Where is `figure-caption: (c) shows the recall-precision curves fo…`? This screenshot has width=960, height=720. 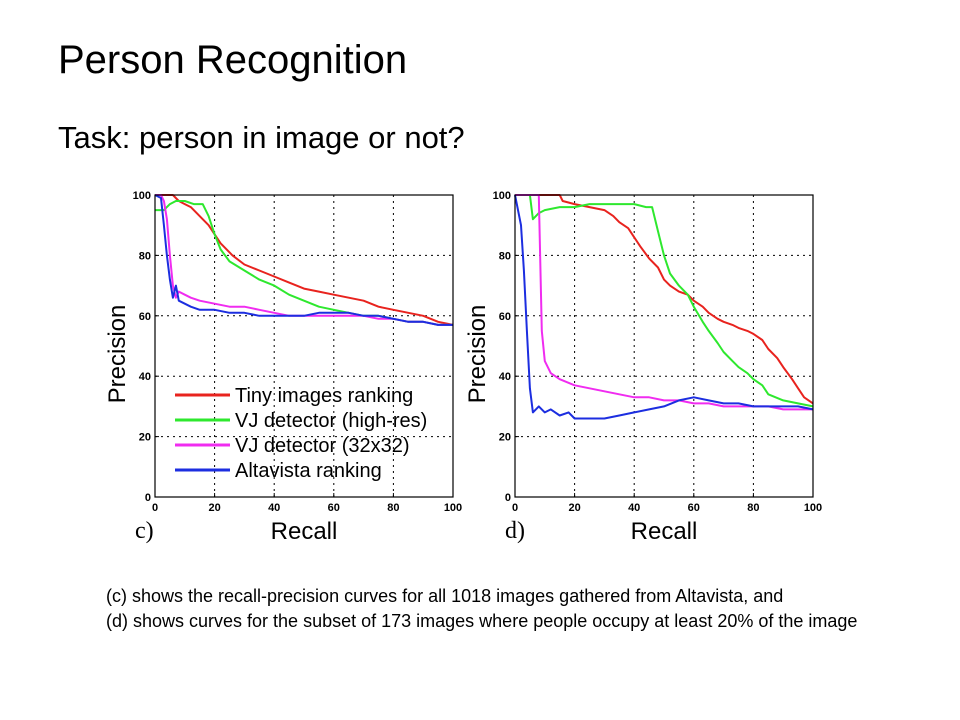 figure-caption: (c) shows the recall-precision curves fo… is located at coordinates (486, 609).